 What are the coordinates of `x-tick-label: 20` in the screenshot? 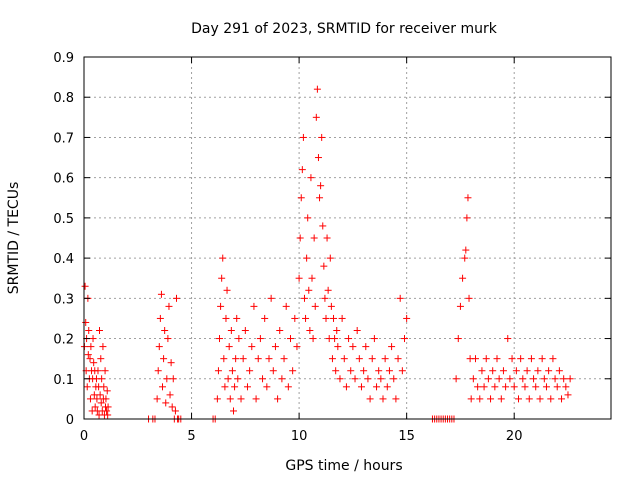 It's located at (514, 436).